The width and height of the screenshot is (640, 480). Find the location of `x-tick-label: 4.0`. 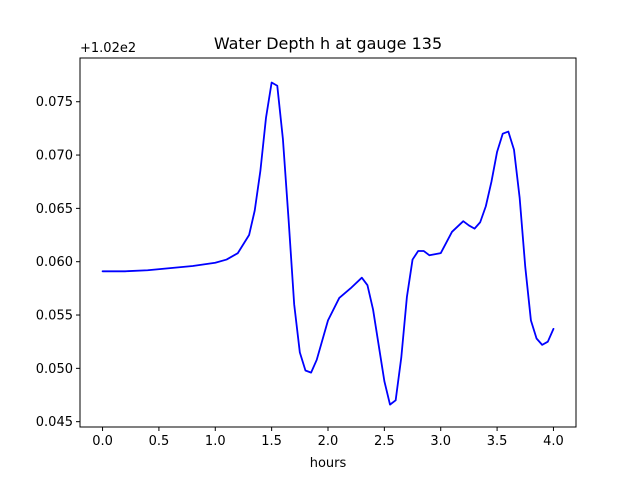

x-tick-label: 4.0 is located at coordinates (553, 441).